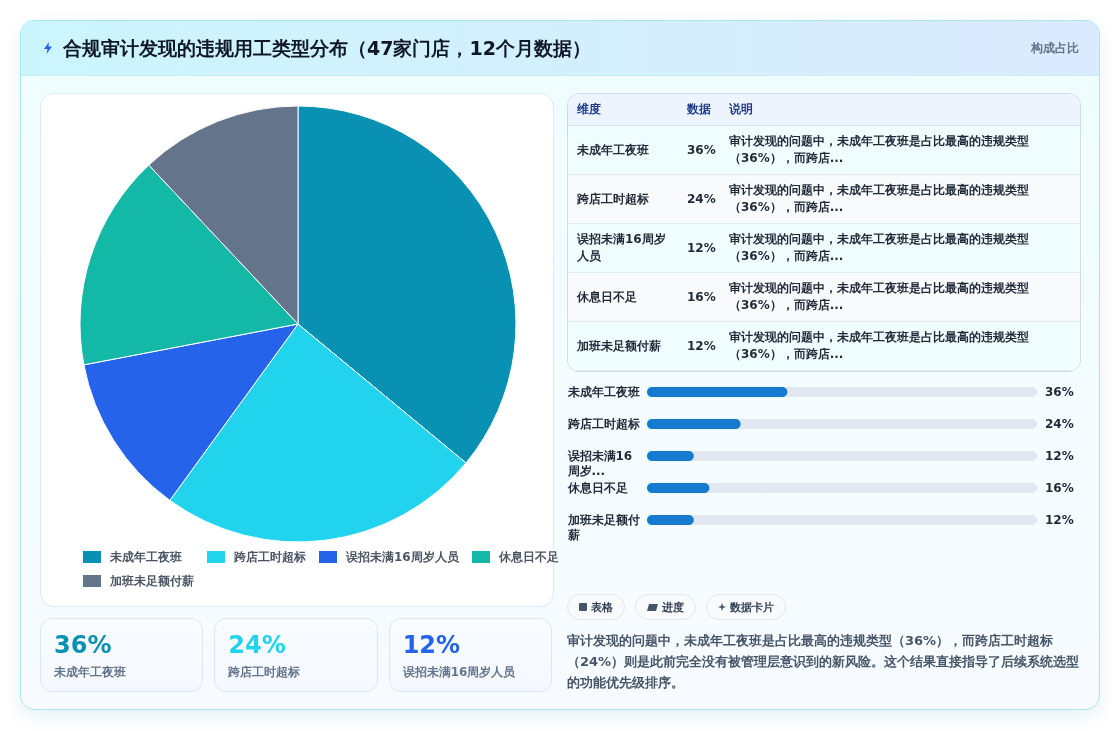  I want to click on legend-label: 加班未足额付薪, so click(151, 581).